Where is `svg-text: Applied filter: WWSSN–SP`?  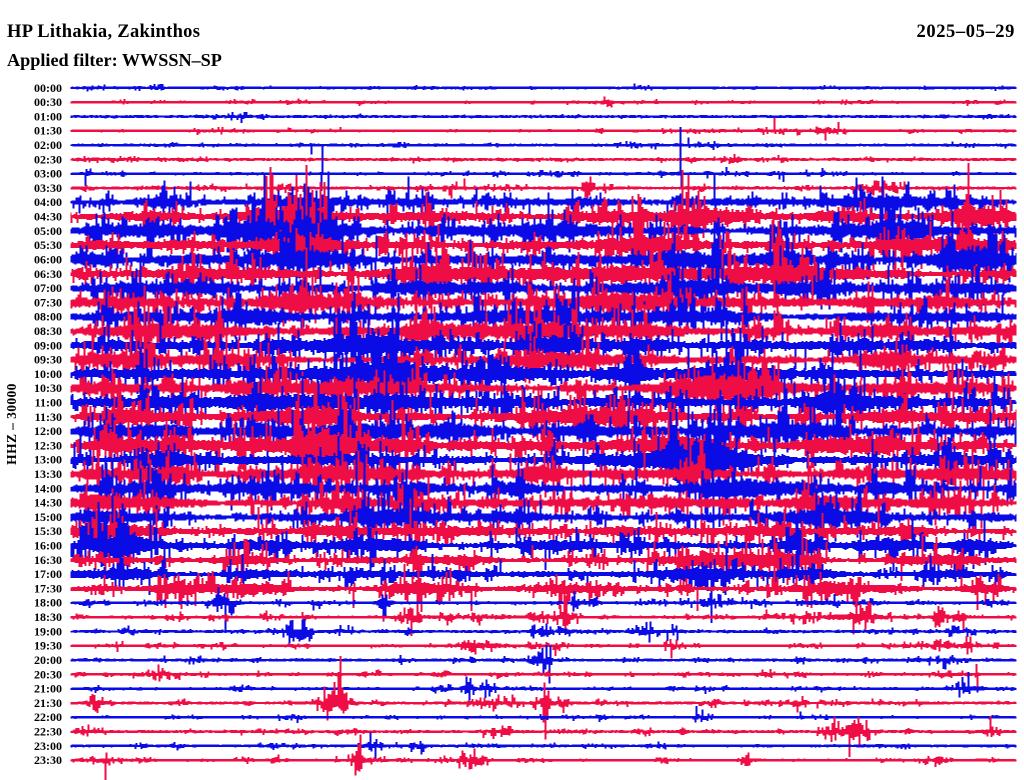
svg-text: Applied filter: WWSSN–SP is located at coordinates (114, 60).